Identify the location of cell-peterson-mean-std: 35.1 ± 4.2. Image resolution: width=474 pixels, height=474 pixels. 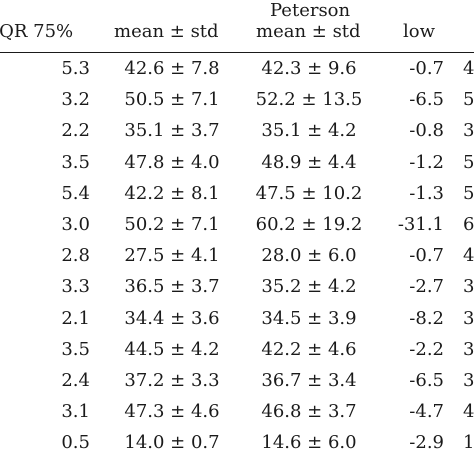
(309, 130).